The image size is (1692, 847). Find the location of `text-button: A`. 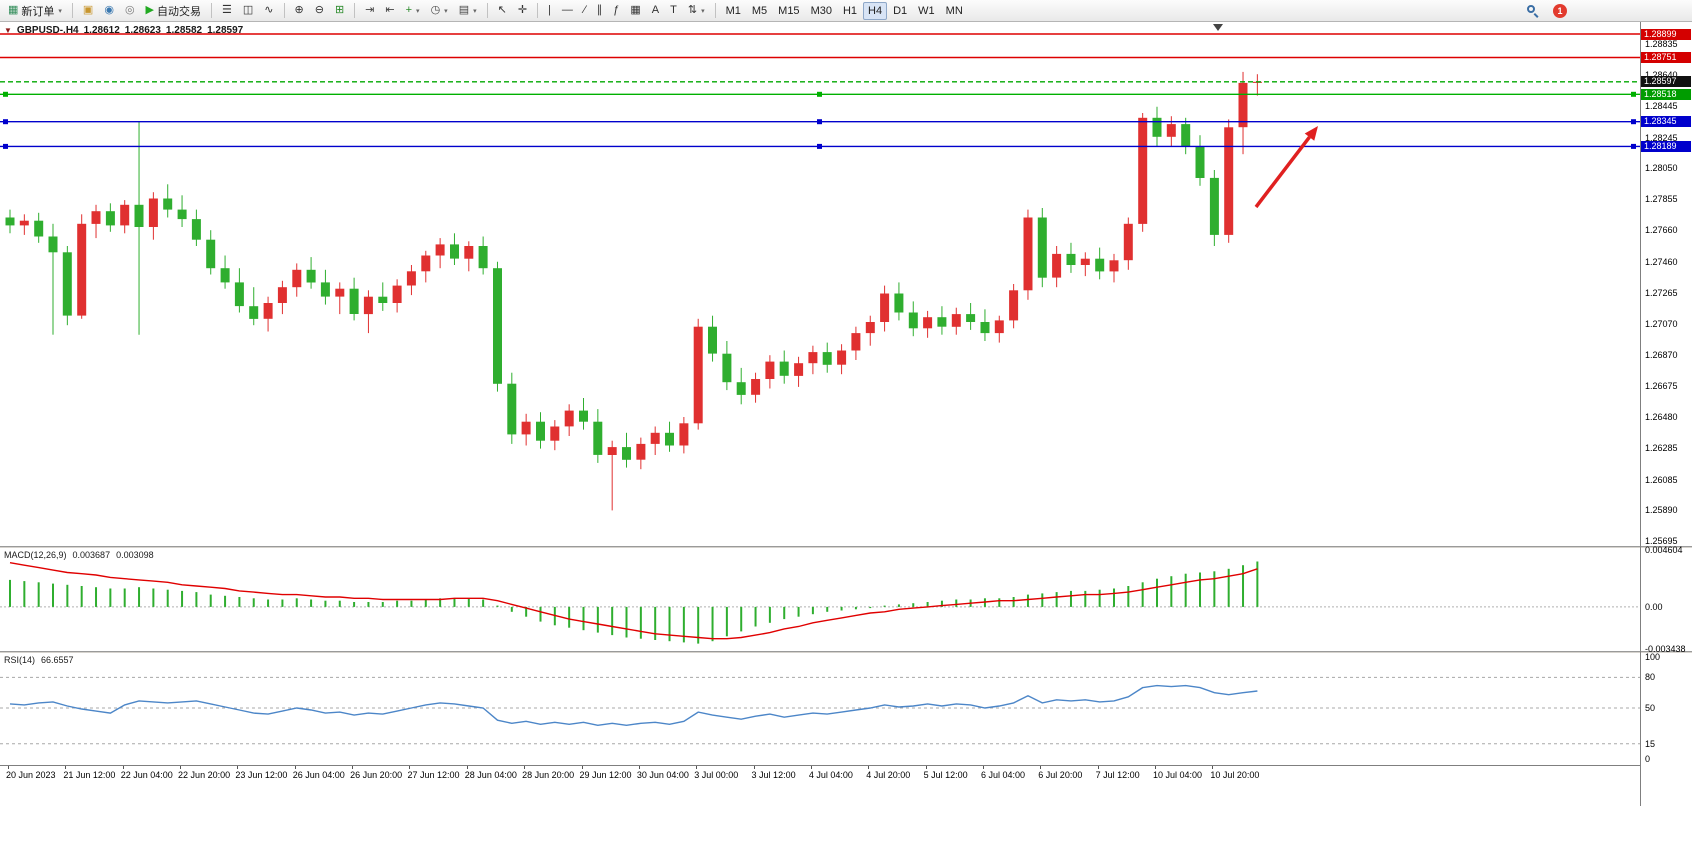

text-button: A is located at coordinates (655, 11).